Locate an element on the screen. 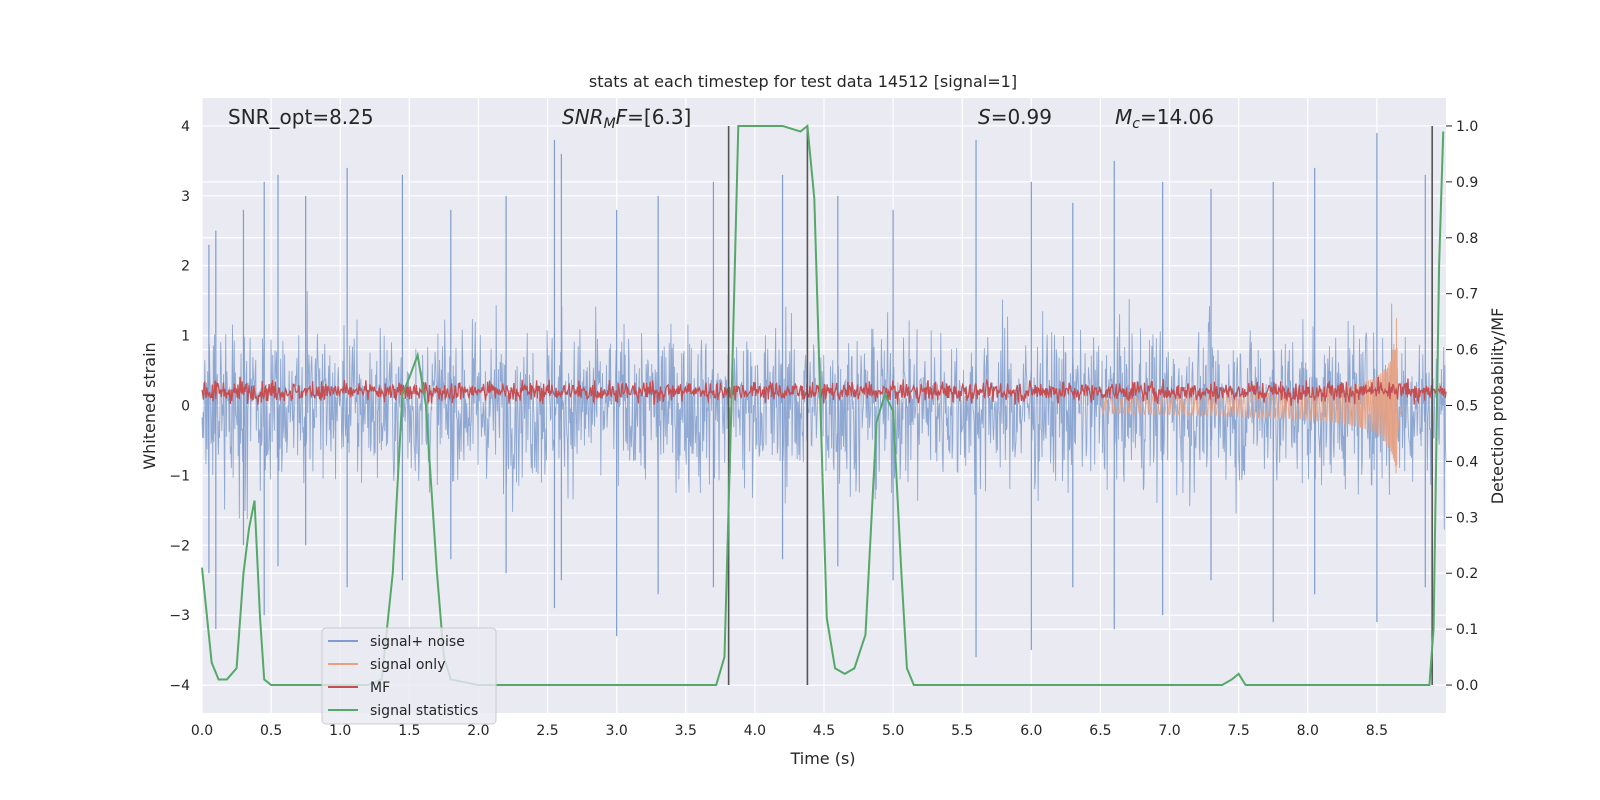 Image resolution: width=1600 pixels, height=800 pixels. annotations: SNR_opt=8.25 SNRMF=[6.3] S=0.99 Mc=14.06 is located at coordinates (721, 118).